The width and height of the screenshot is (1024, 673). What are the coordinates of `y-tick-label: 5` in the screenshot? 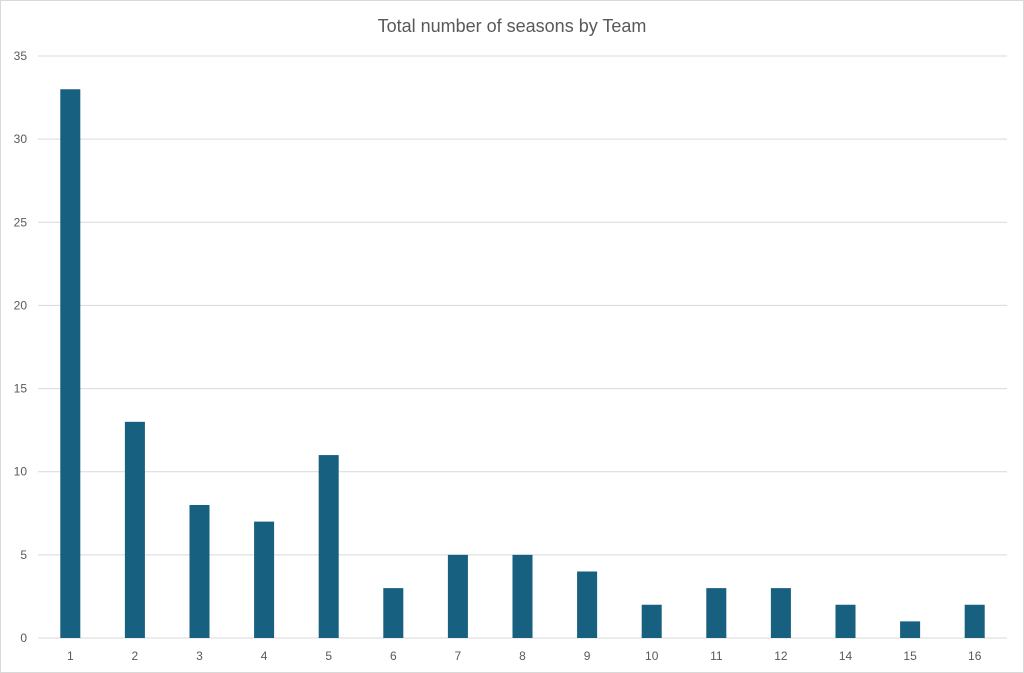 It's located at (23, 555).